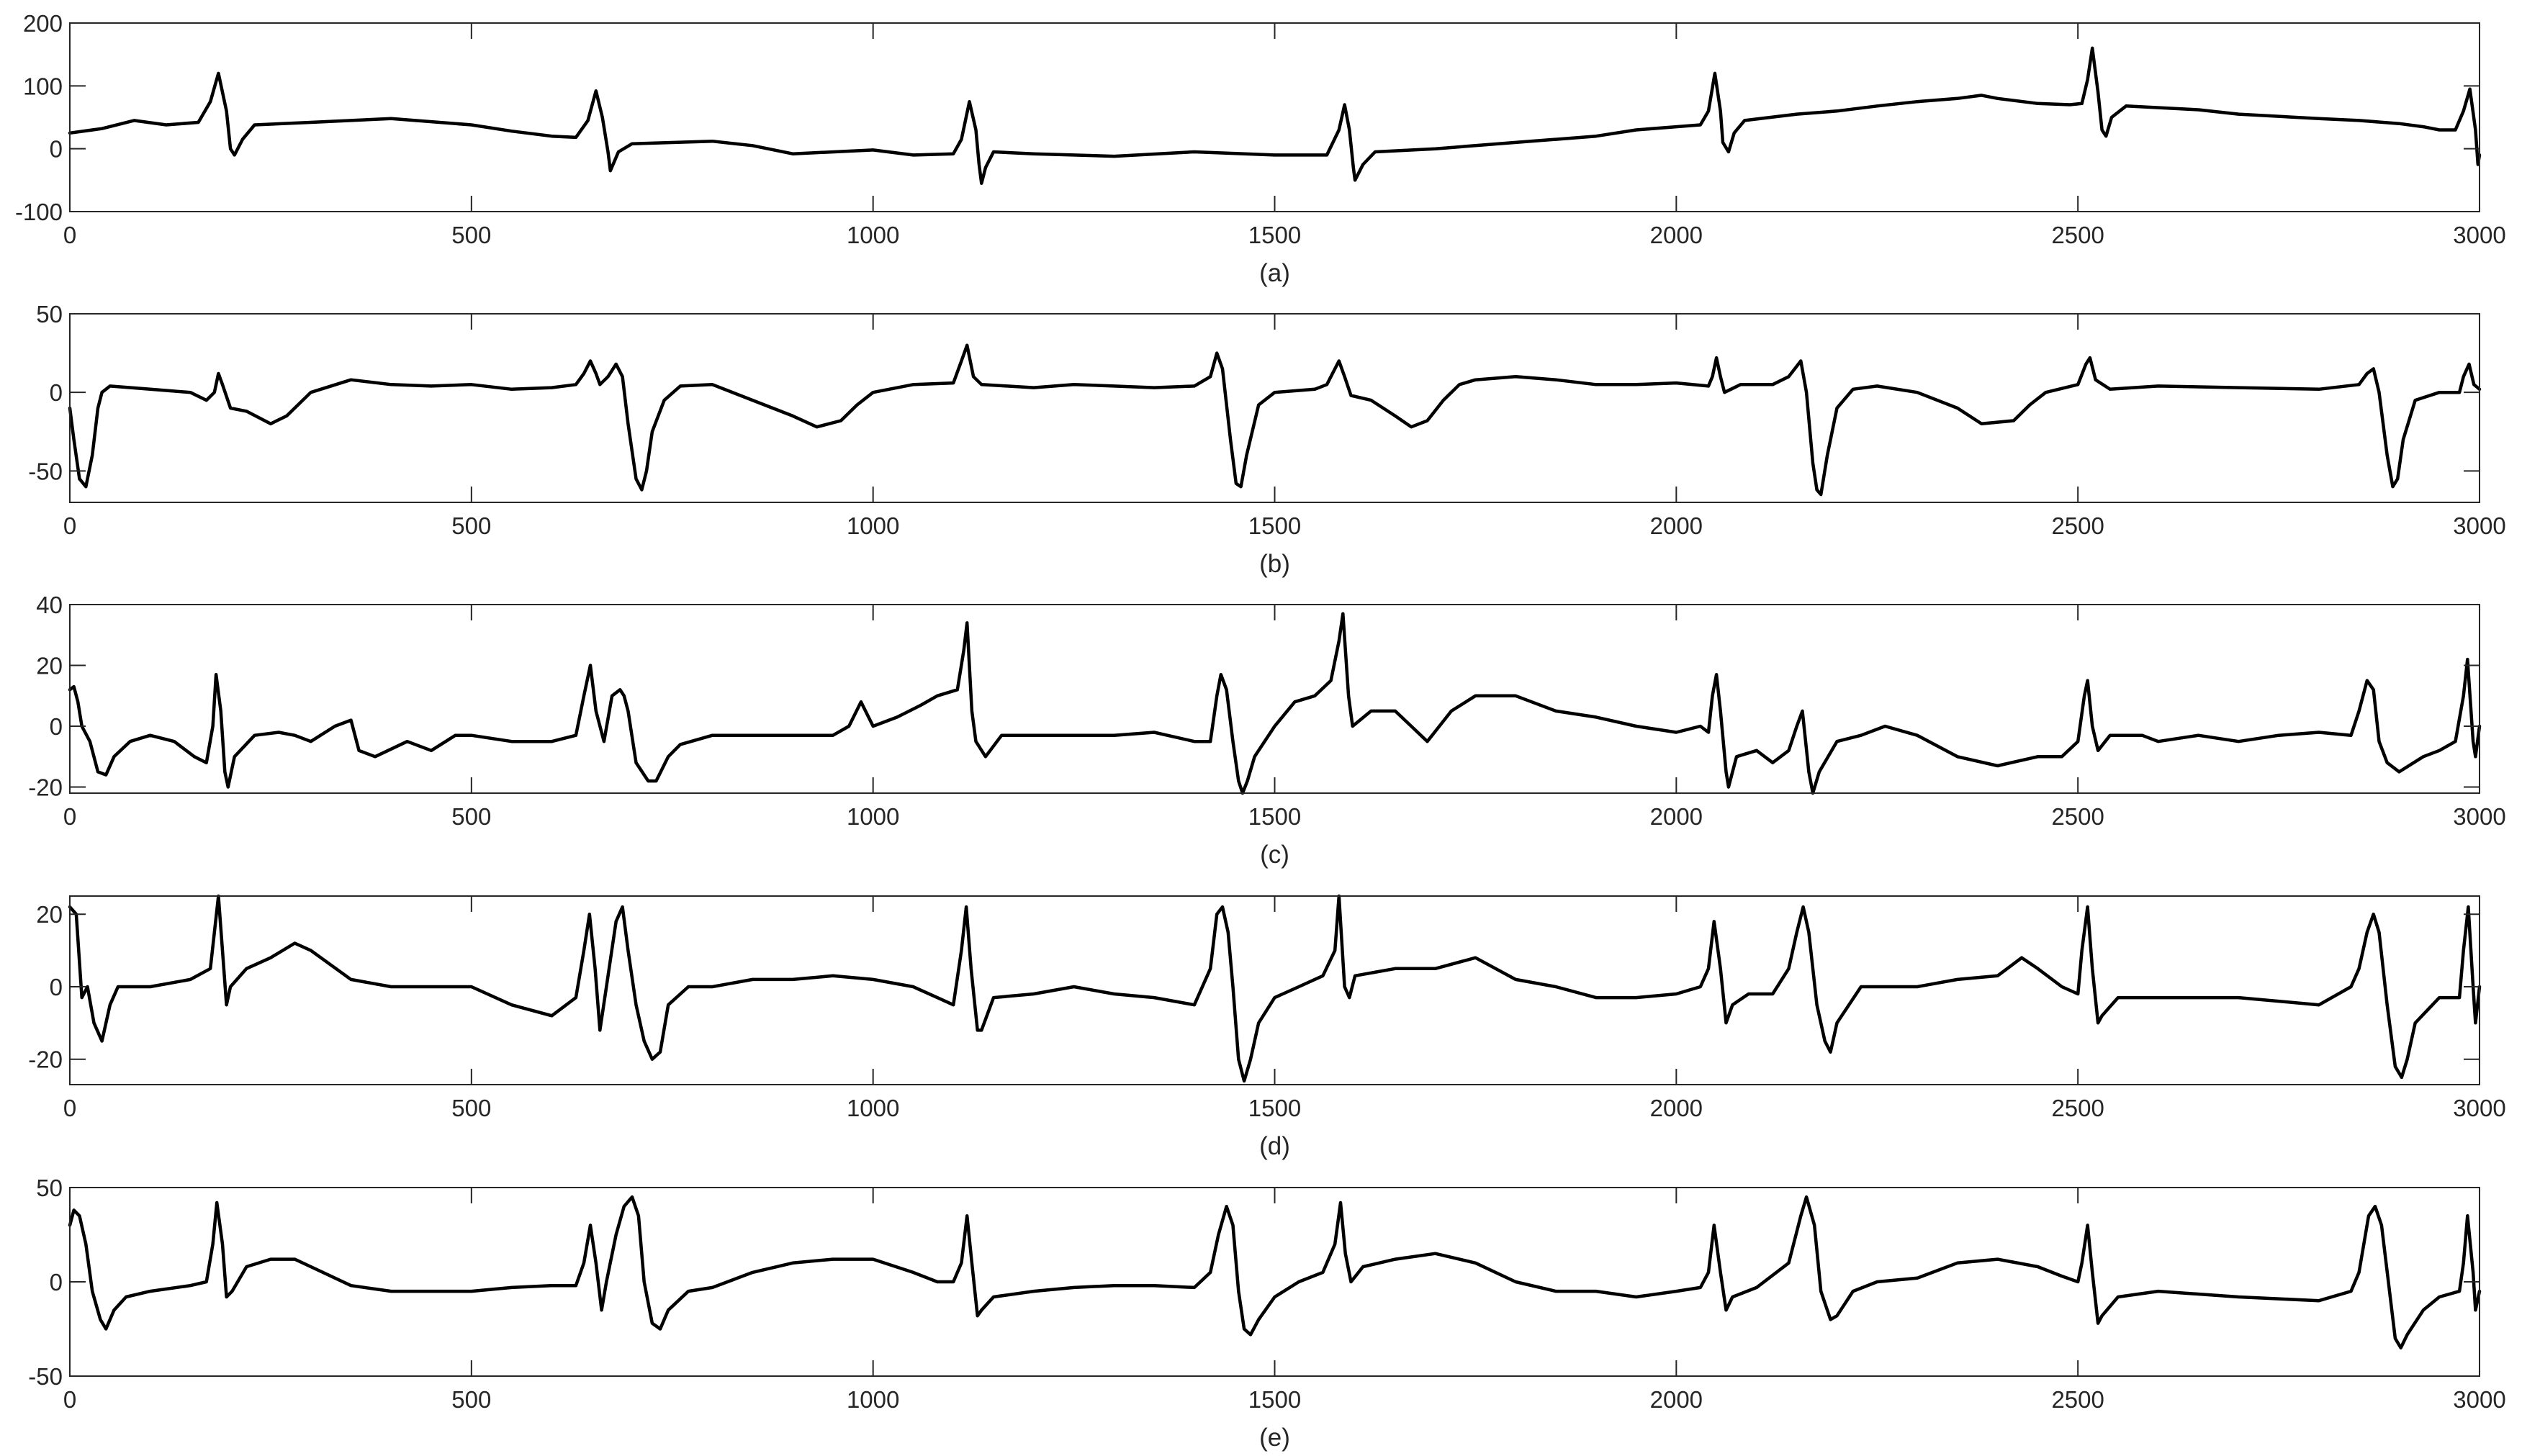 The height and width of the screenshot is (1456, 2522). I want to click on panel-caption: (a), so click(1274, 273).